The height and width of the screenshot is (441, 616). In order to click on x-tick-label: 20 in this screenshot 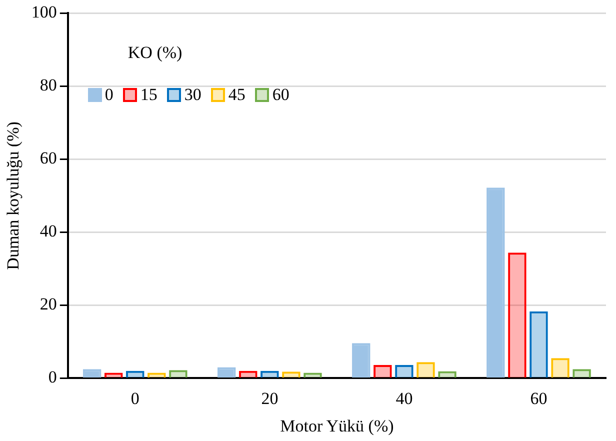, I will do `click(269, 398)`.